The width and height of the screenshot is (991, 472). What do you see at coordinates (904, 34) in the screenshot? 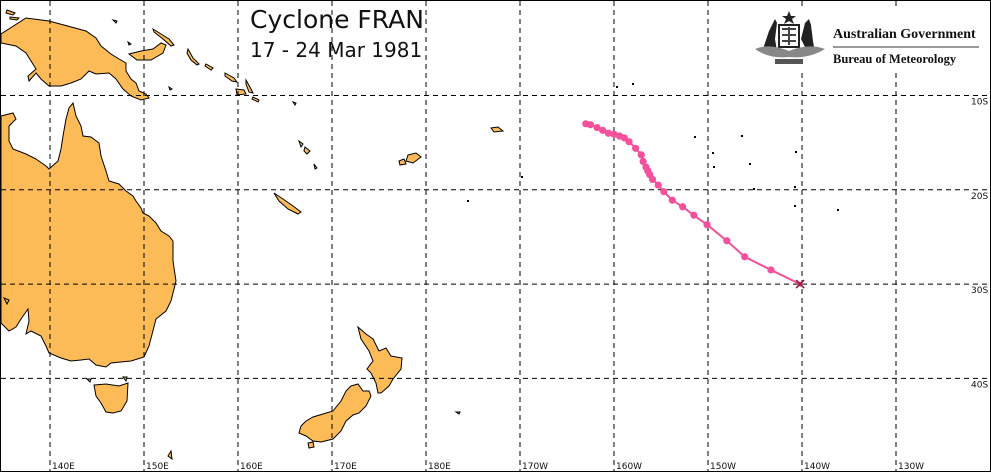
I see `logo-text-government: Australian Government` at bounding box center [904, 34].